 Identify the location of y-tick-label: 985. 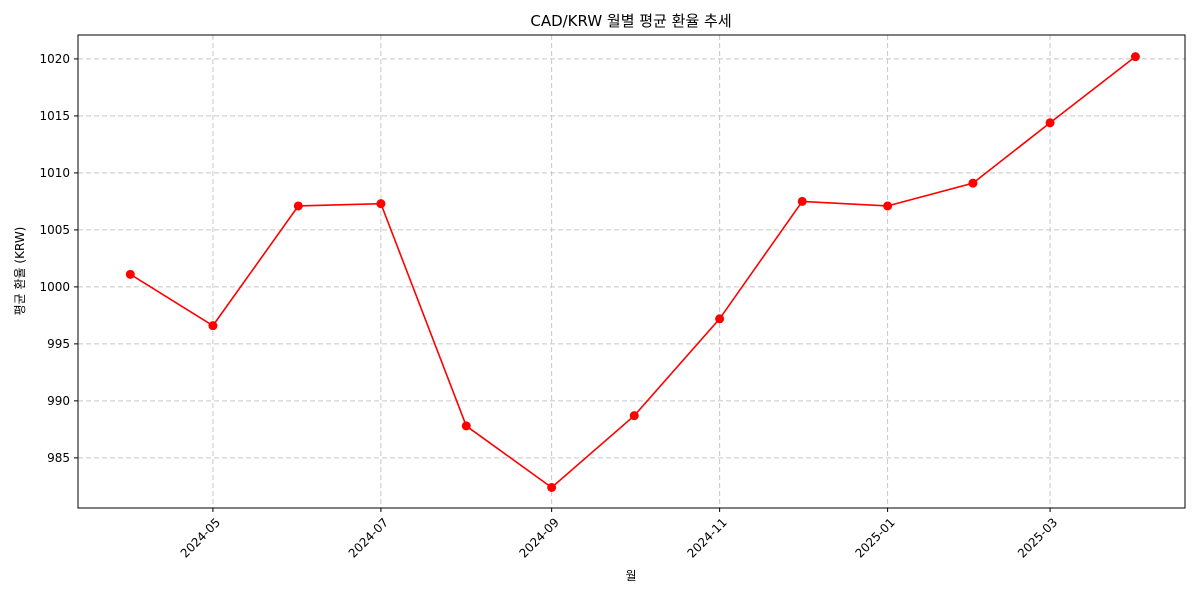
(58, 458).